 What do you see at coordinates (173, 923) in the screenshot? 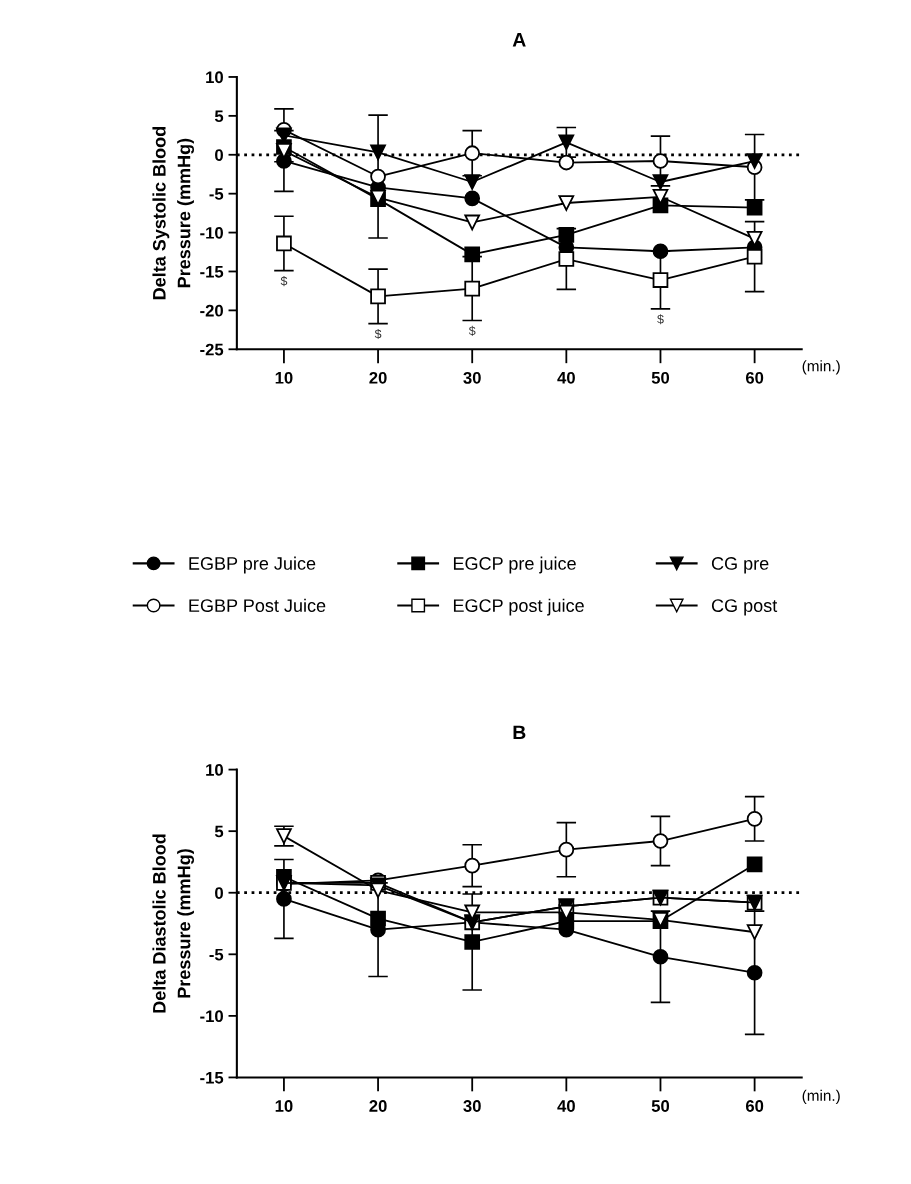
I see `y-axis-title: Delta Diastolic Blood Pressure (mmHg)` at bounding box center [173, 923].